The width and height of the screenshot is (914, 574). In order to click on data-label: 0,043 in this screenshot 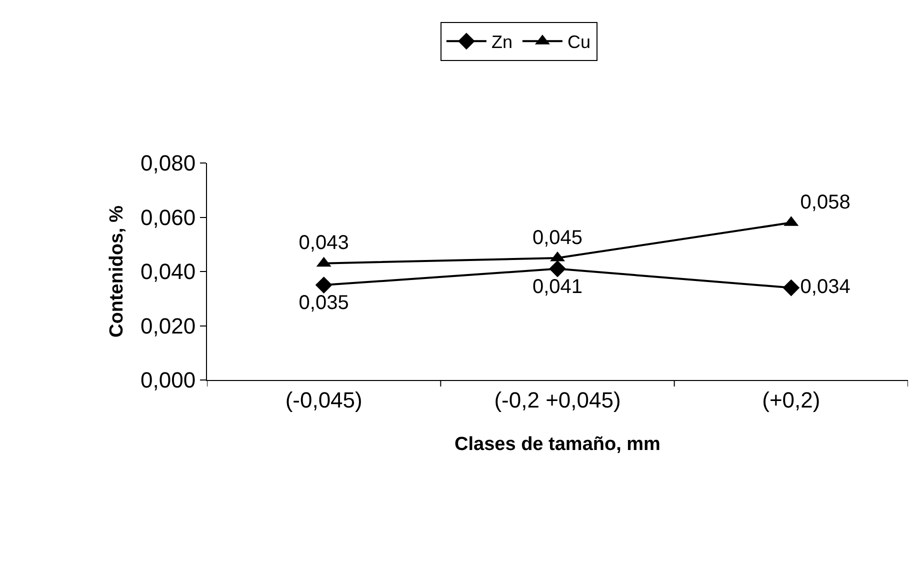, I will do `click(323, 243)`.